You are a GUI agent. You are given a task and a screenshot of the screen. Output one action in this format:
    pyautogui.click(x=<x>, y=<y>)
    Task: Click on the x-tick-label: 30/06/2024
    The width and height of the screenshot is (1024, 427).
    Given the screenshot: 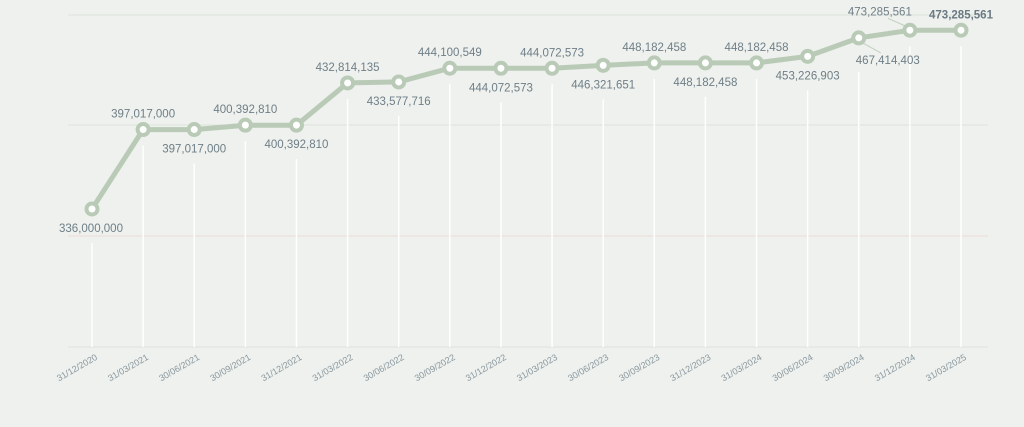 What is the action you would take?
    pyautogui.click(x=793, y=367)
    